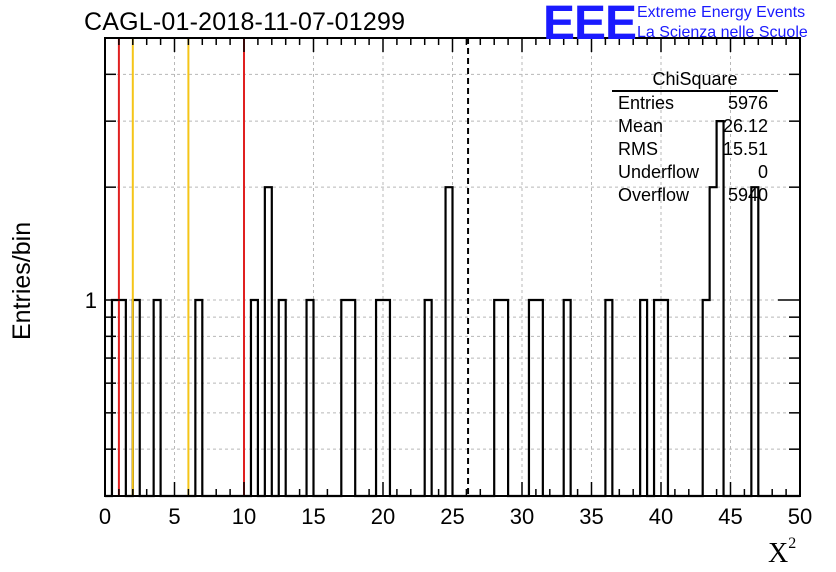 The width and height of the screenshot is (836, 572). I want to click on stats-row-entries: Entries 5976, so click(695, 103).